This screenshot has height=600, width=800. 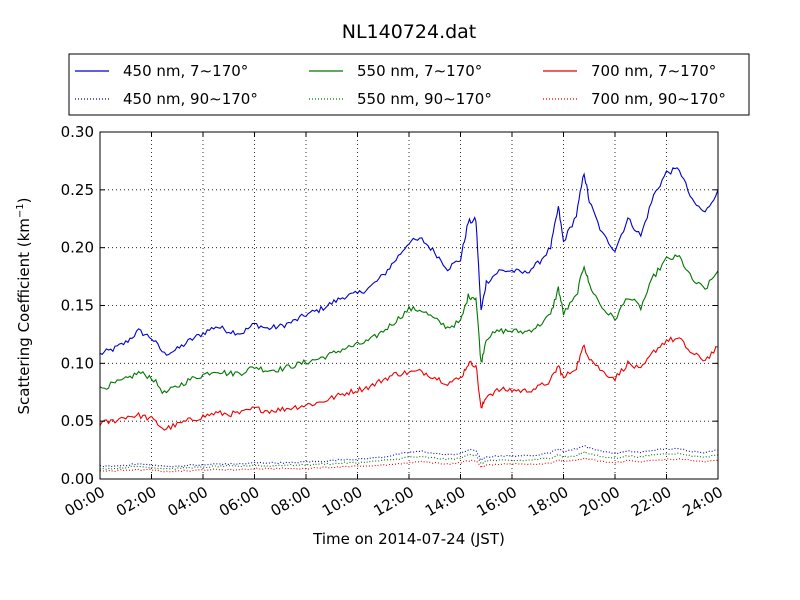 I want to click on y-tick-label: 0.25, so click(x=77, y=190).